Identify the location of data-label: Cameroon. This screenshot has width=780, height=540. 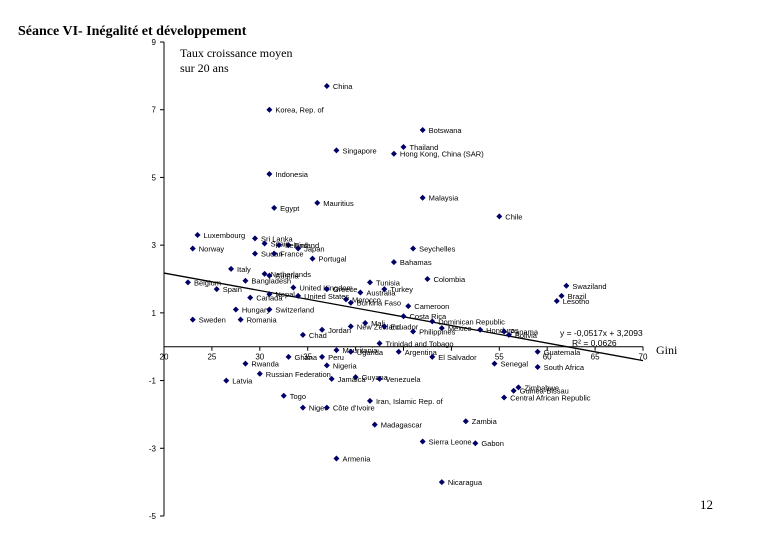
(431, 306).